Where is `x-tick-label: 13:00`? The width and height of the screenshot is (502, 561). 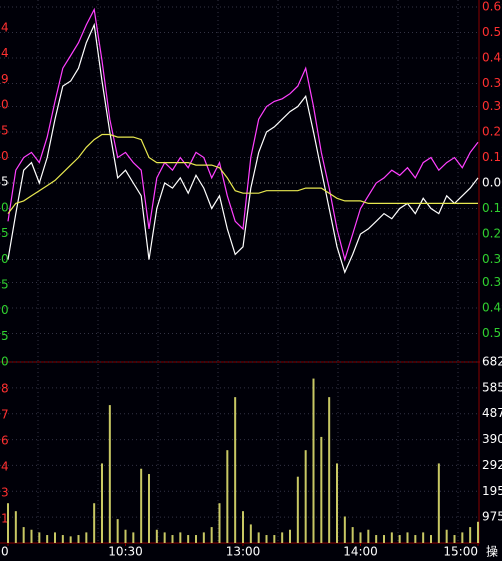 x-tick-label: 13:00 is located at coordinates (243, 552).